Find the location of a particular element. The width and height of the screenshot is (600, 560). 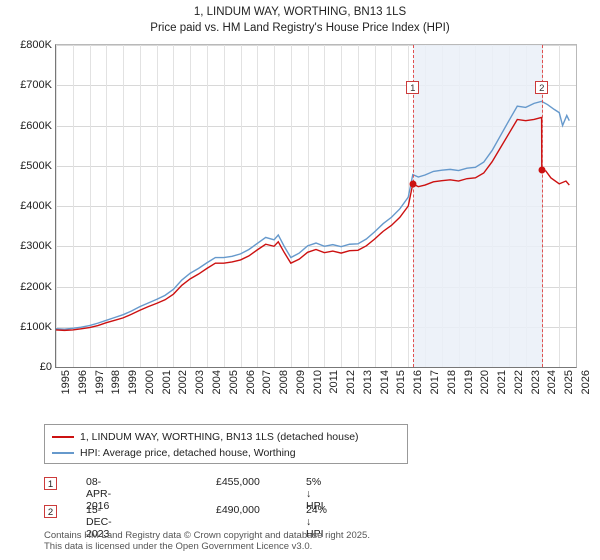

annotation-marker-1: 1 is located at coordinates (50, 483).